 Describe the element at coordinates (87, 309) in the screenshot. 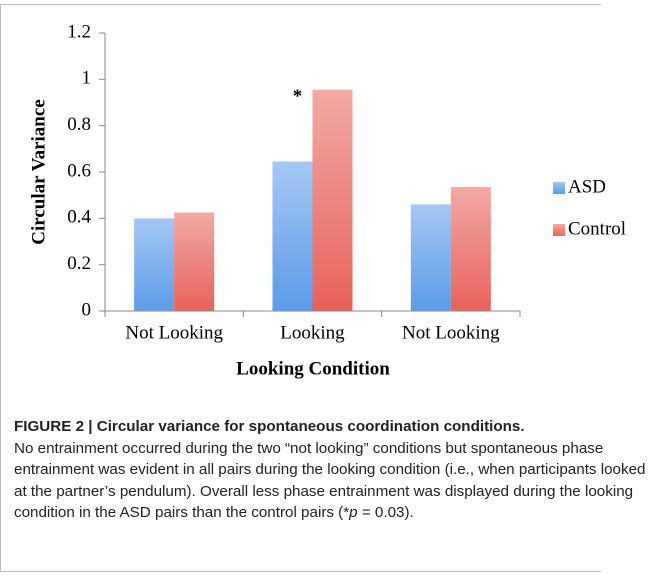

I see `y-tick-label: 0` at that location.